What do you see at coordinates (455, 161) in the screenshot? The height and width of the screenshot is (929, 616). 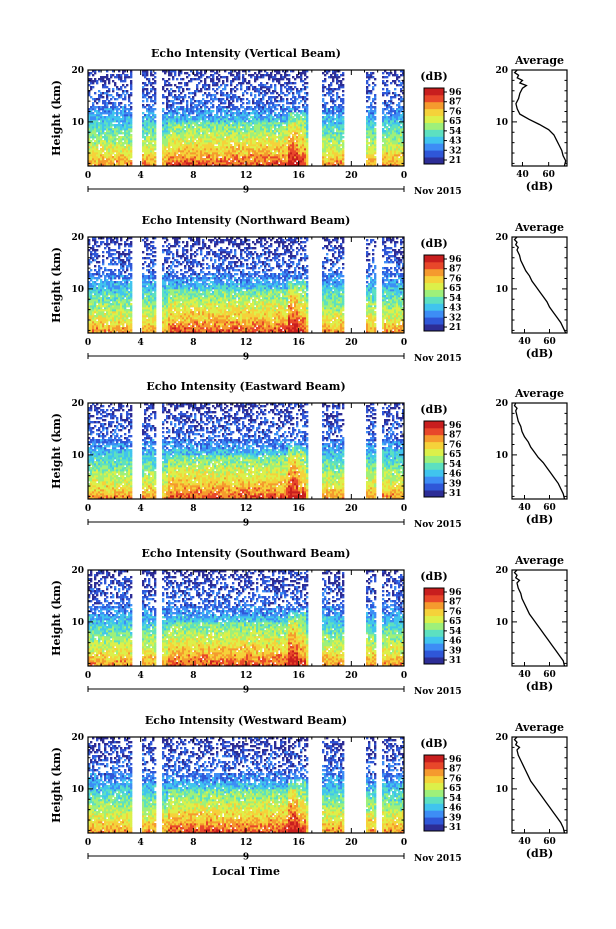 I see `colorbar-tick-label: 21` at bounding box center [455, 161].